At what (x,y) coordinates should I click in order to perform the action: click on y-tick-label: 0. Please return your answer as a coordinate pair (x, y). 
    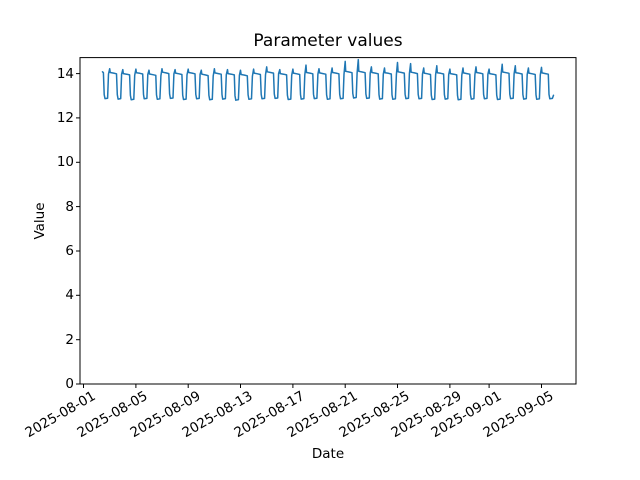
    Looking at the image, I should click on (69, 384).